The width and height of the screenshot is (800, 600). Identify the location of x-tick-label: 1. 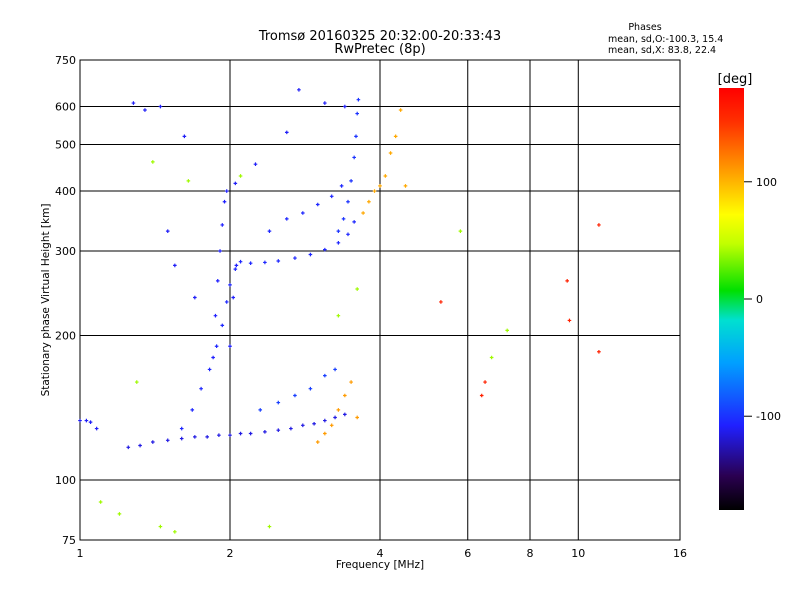
(80, 553).